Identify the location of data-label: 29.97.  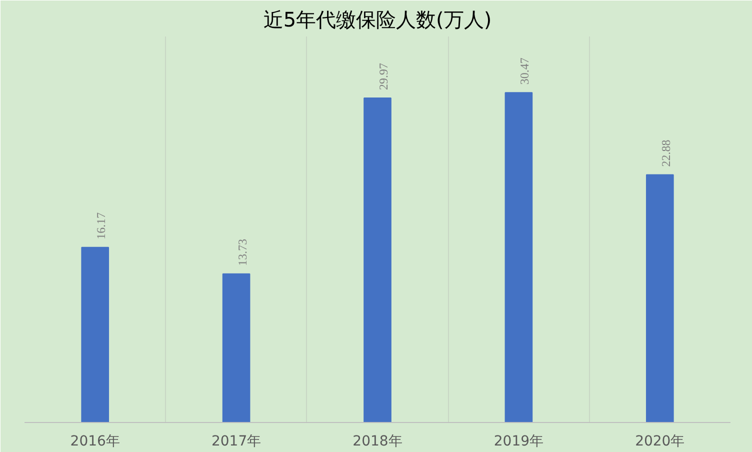
(383, 76).